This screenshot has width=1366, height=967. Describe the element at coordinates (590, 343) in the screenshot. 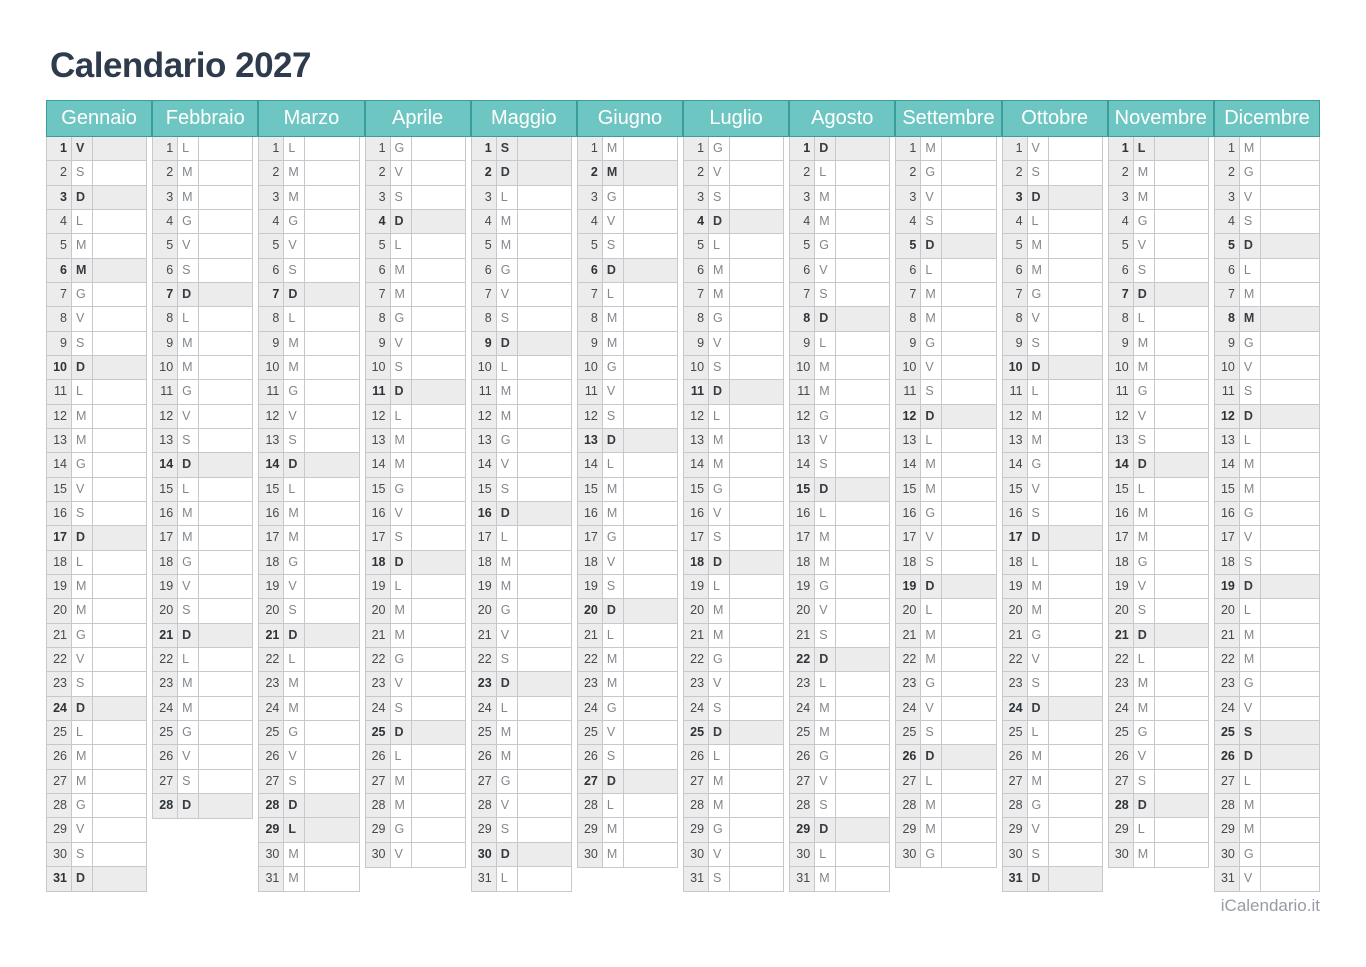

I see `day-number-cell: 9` at that location.